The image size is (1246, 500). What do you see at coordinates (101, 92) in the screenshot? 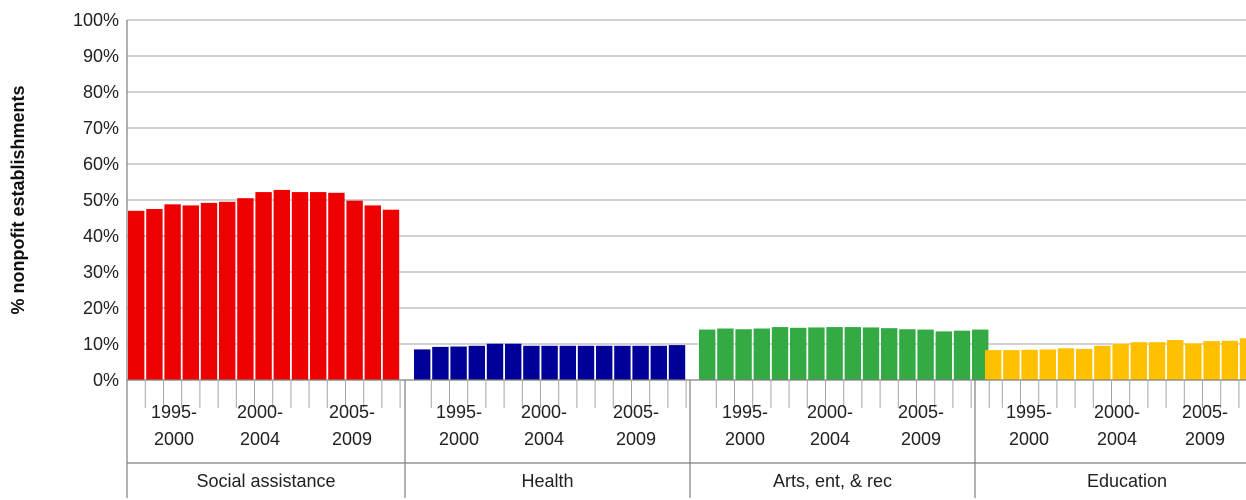
I see `y-tick-label-80: 80%` at bounding box center [101, 92].